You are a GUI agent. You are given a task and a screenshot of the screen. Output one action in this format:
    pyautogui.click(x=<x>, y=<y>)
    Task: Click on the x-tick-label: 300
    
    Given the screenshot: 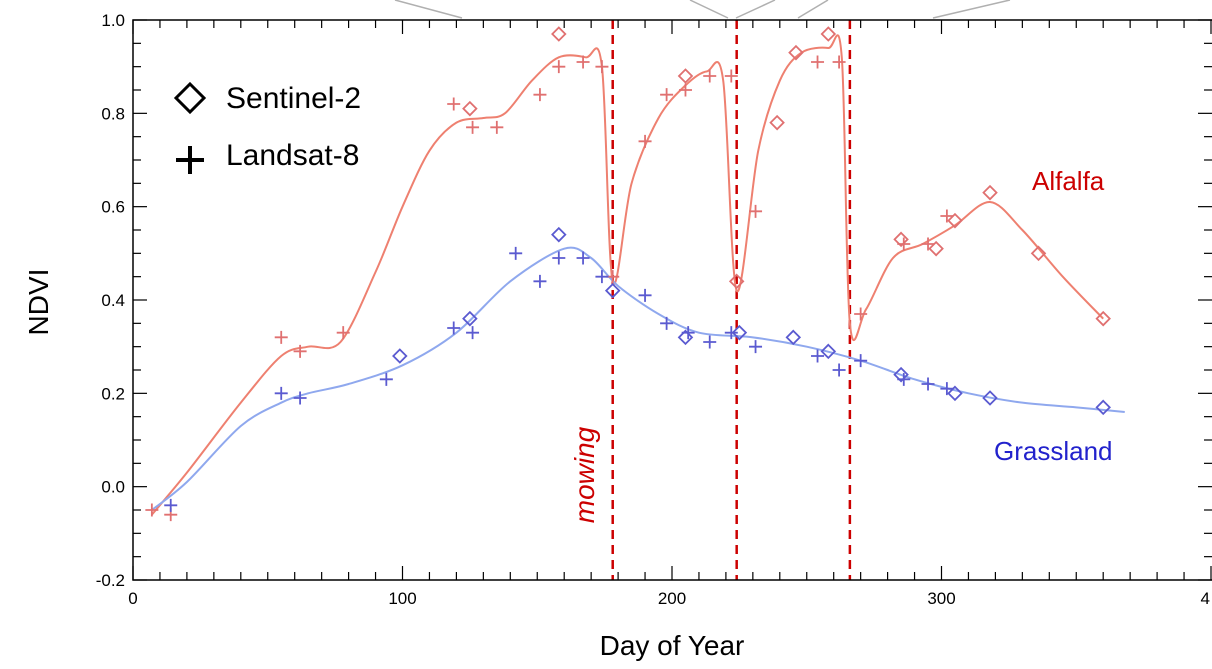 What is the action you would take?
    pyautogui.click(x=941, y=598)
    